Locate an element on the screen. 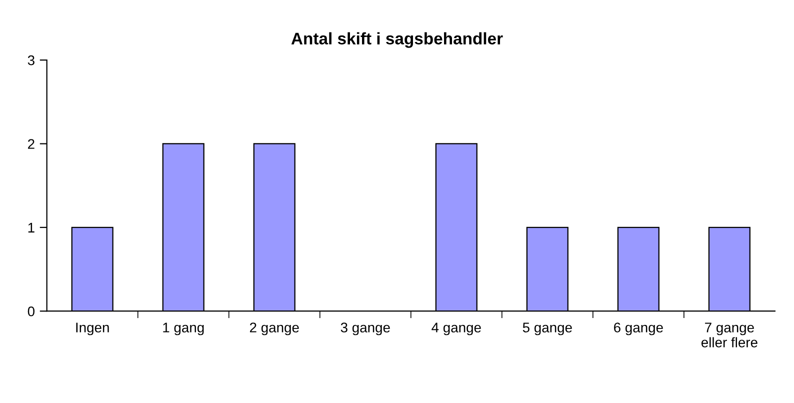  x-tick-label: 2 gange is located at coordinates (274, 329).